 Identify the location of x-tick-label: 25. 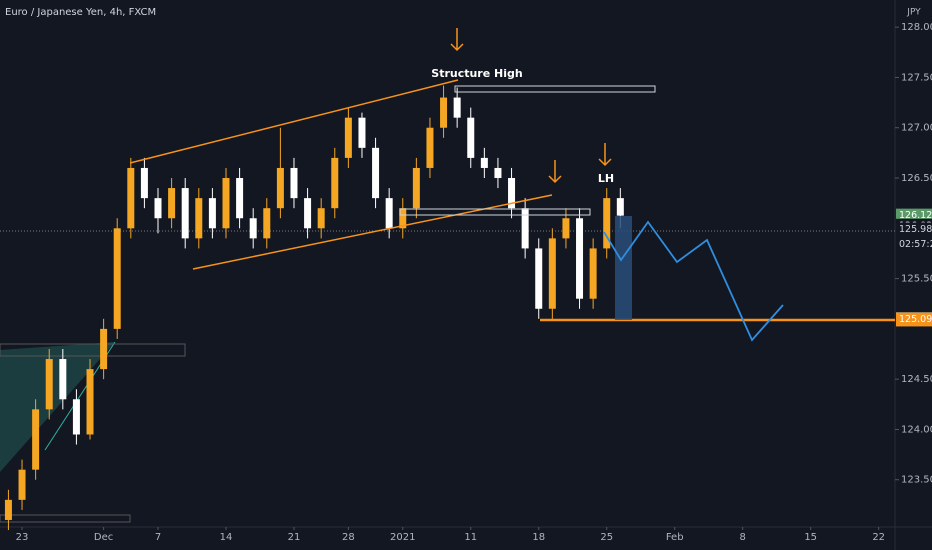
(606, 537).